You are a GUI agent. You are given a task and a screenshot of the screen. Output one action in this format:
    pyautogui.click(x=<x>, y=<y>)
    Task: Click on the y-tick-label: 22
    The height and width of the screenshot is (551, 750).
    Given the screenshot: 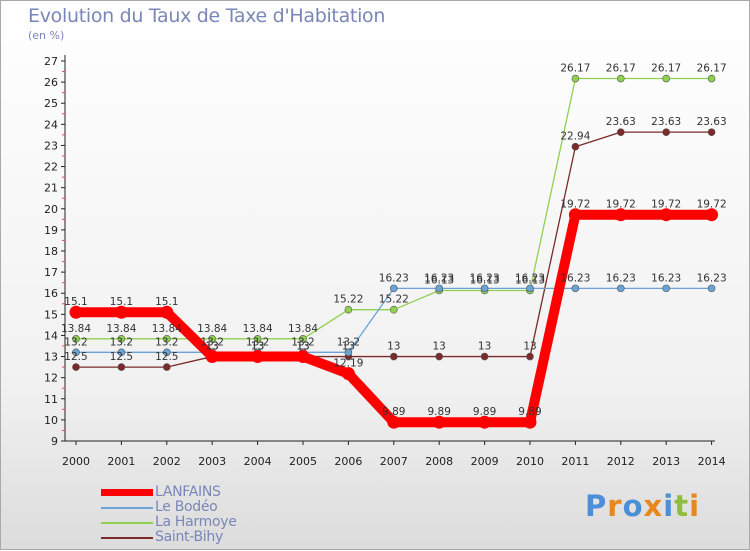 What is the action you would take?
    pyautogui.click(x=51, y=167)
    